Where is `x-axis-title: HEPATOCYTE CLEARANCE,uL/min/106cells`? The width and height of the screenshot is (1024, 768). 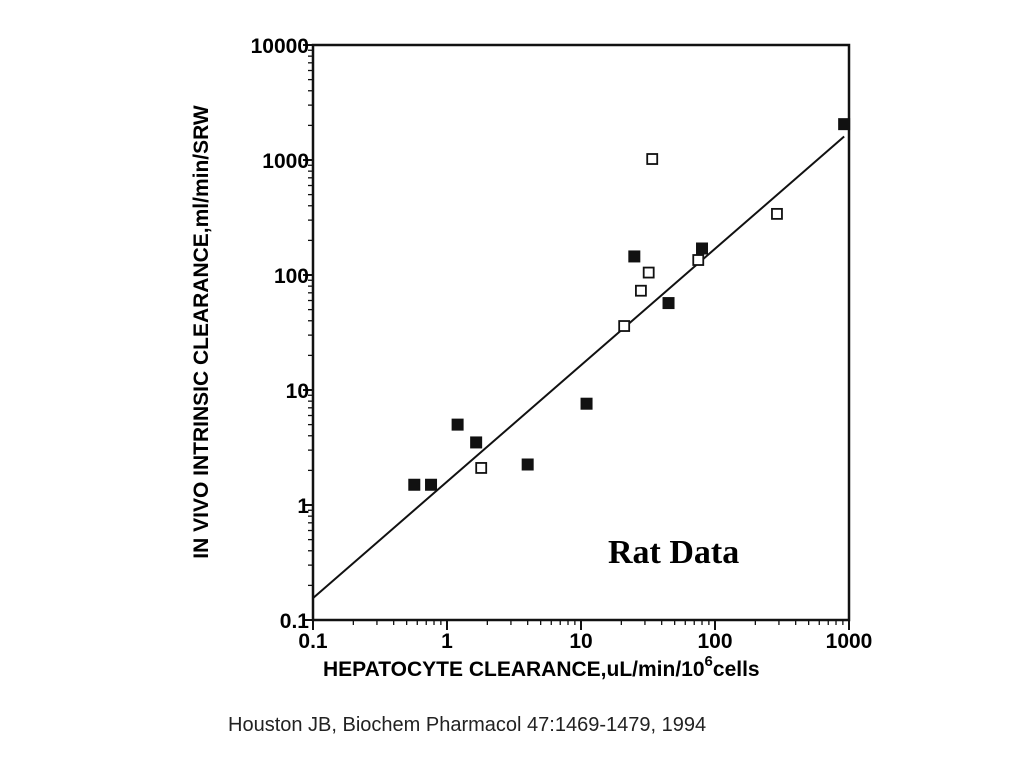
x-axis-title: HEPATOCYTE CLEARANCE,uL/min/106cells is located at coordinates (541, 667).